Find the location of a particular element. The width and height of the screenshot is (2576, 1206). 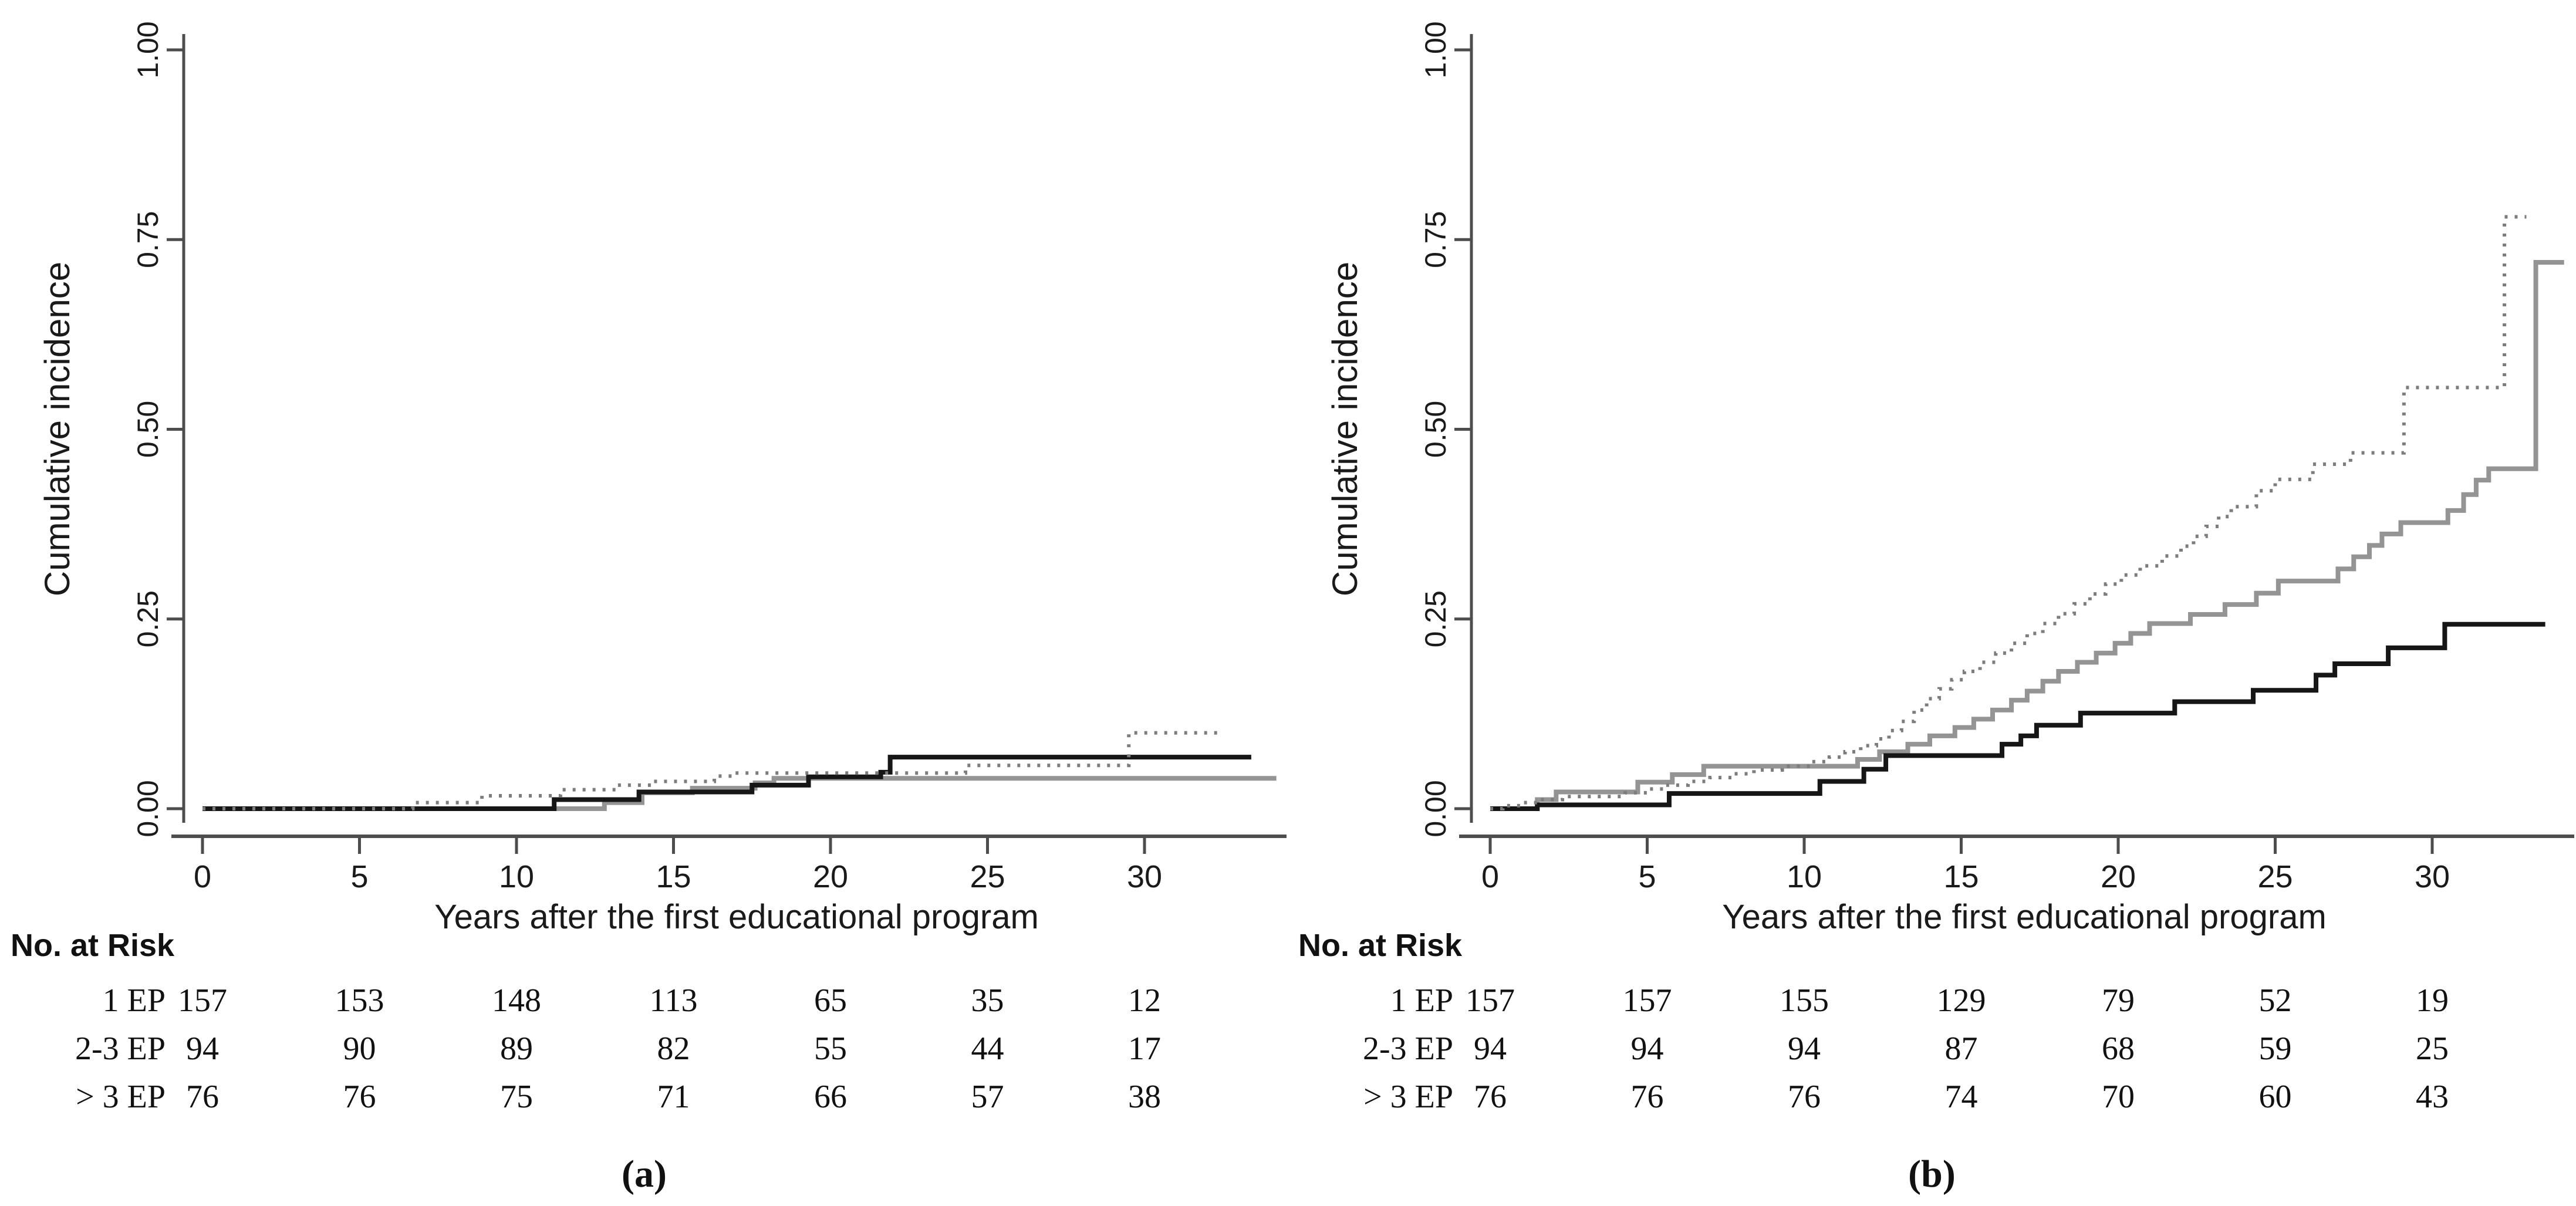

risk-value: 113 is located at coordinates (673, 1001).